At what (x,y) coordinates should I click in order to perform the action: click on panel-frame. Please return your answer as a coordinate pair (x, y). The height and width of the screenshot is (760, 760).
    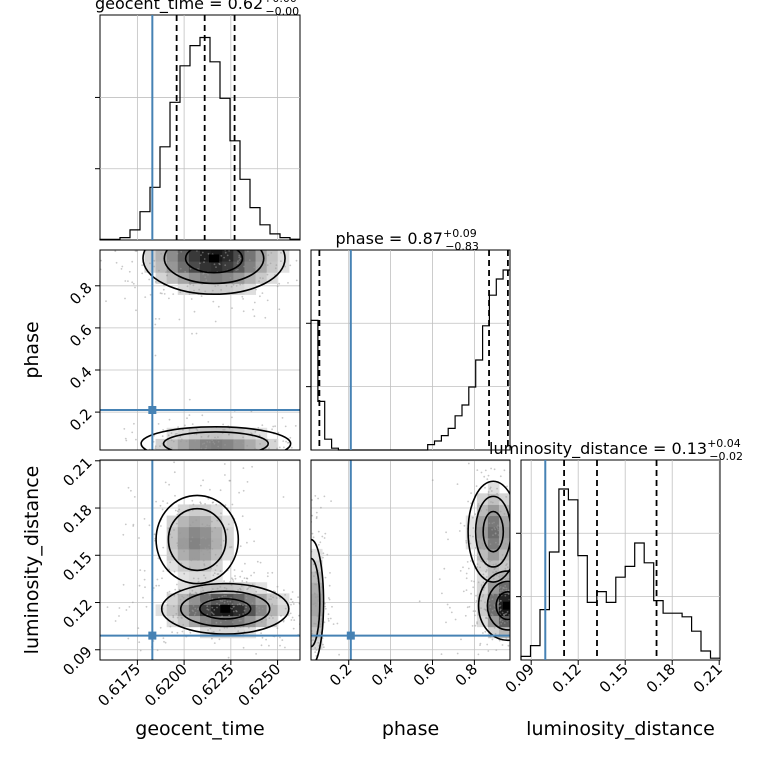
    Looking at the image, I should click on (410, 560).